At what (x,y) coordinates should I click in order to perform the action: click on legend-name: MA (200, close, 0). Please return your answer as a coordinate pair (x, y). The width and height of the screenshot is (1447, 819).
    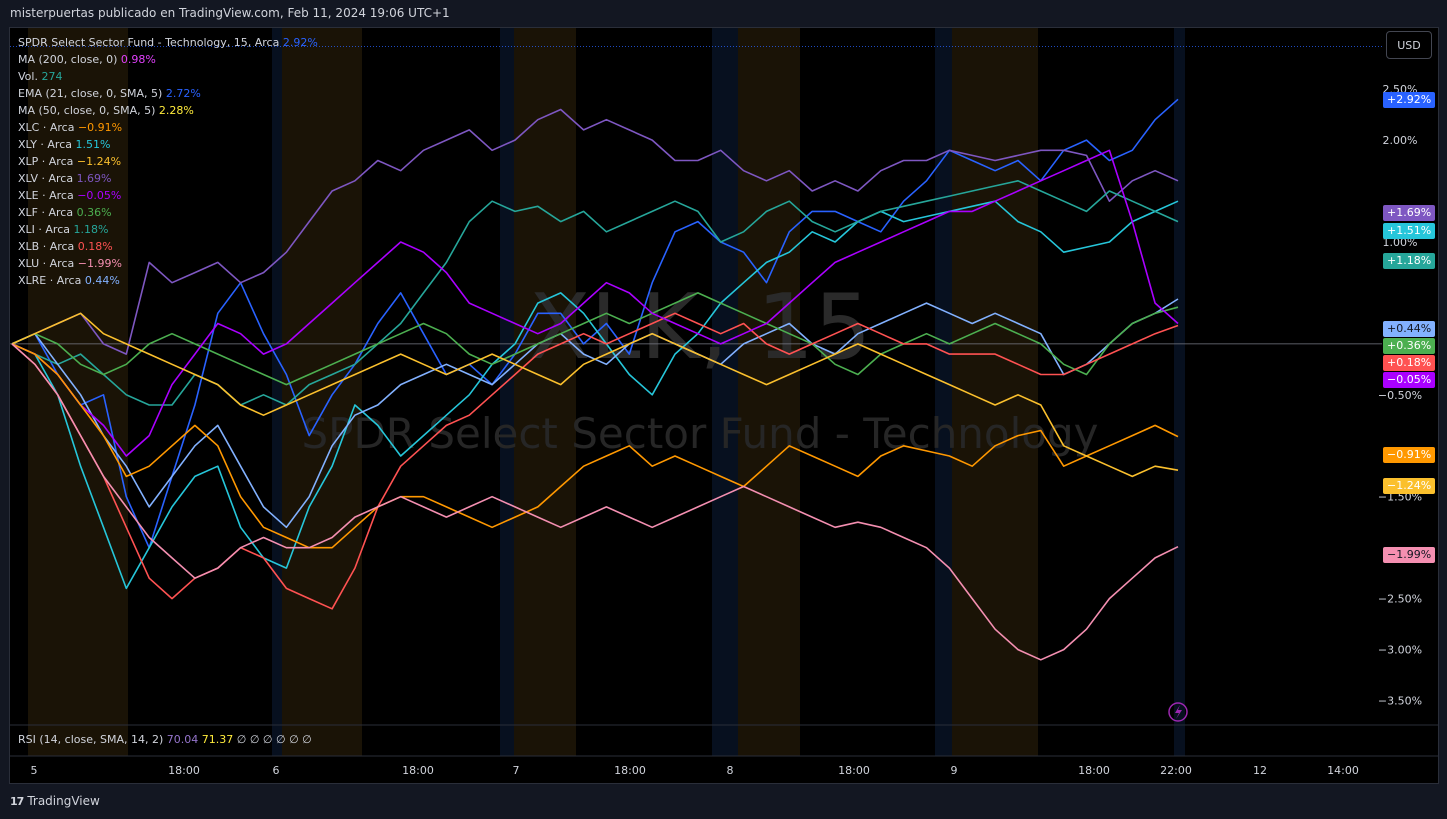
    Looking at the image, I should click on (69, 59).